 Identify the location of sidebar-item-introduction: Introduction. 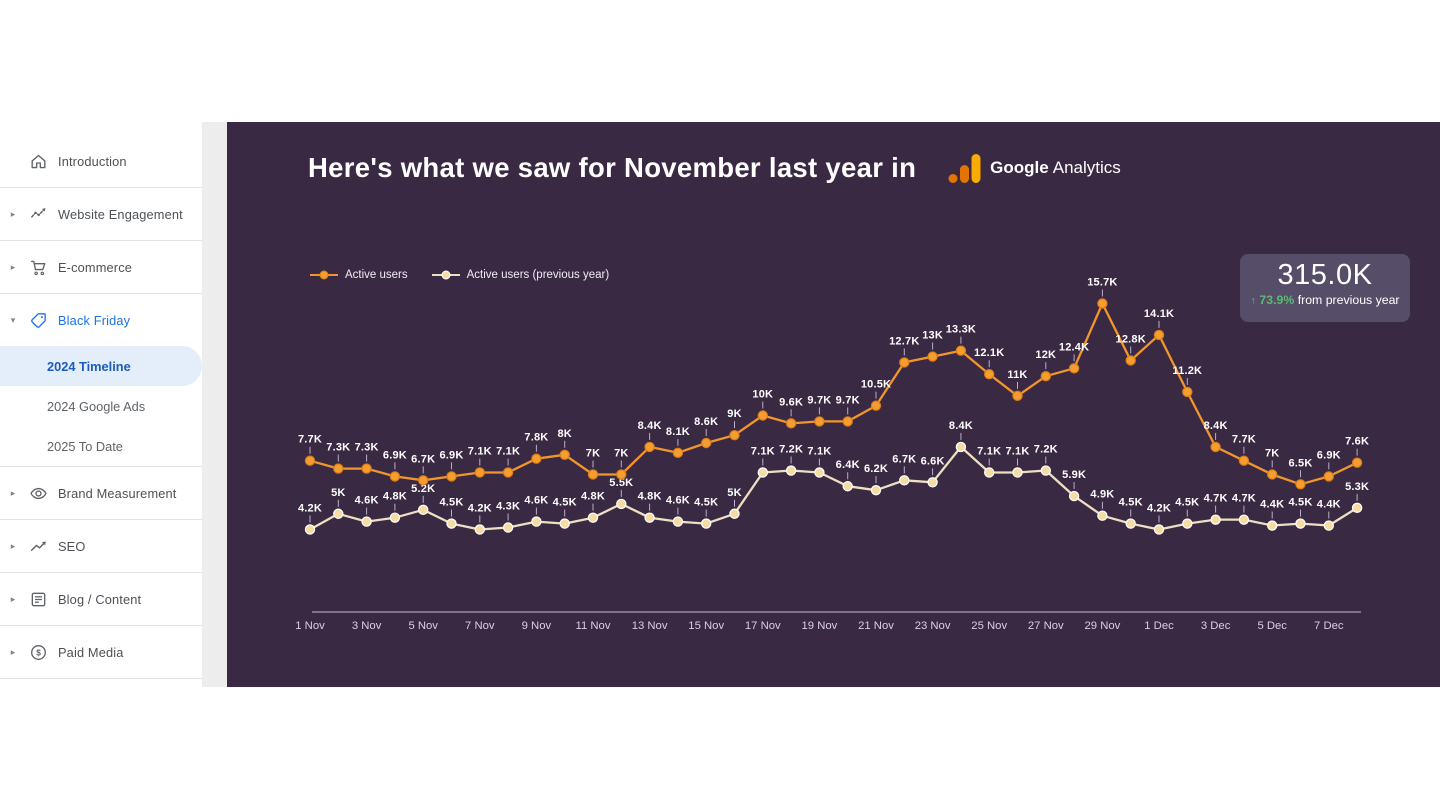
(101, 161).